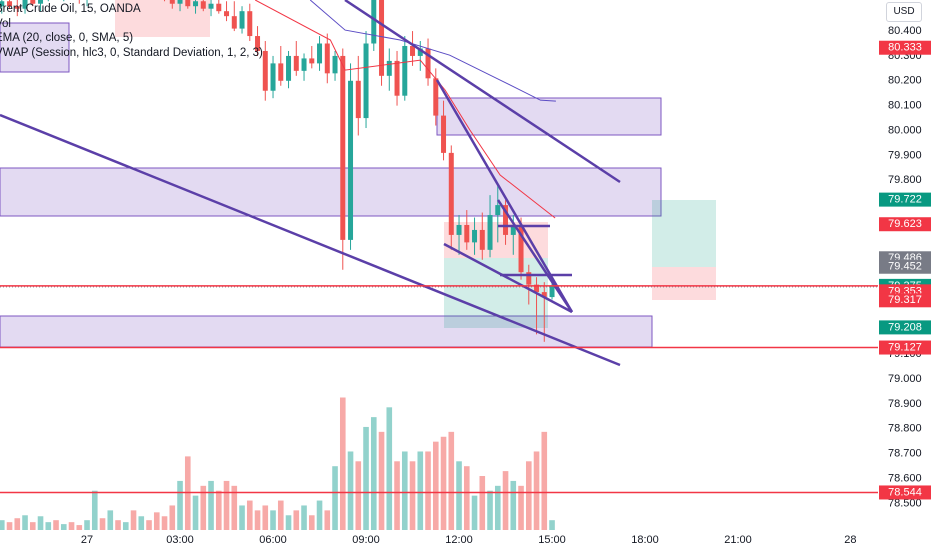  I want to click on y-tick-label: 80.400, so click(905, 31).